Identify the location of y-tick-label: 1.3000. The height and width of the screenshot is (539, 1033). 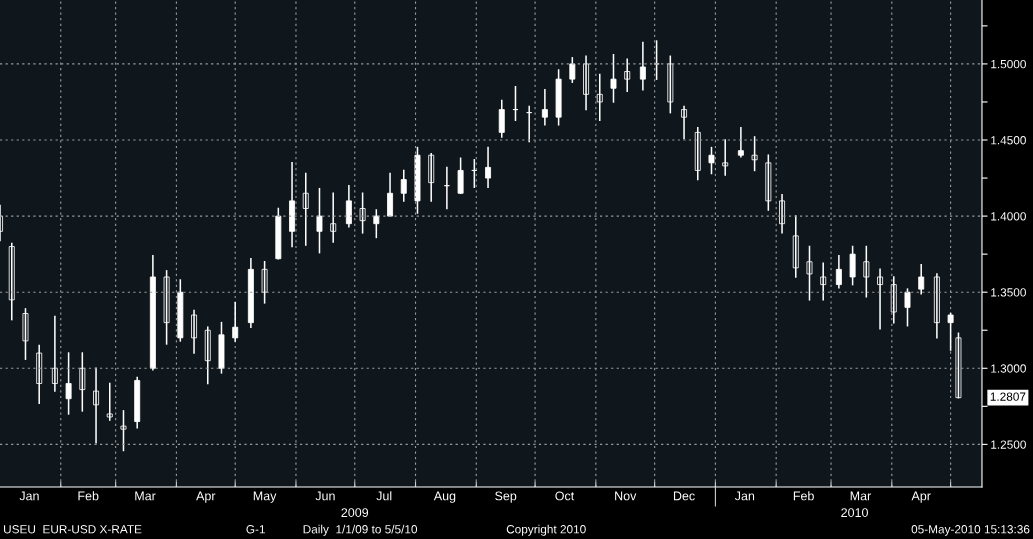
(1008, 368).